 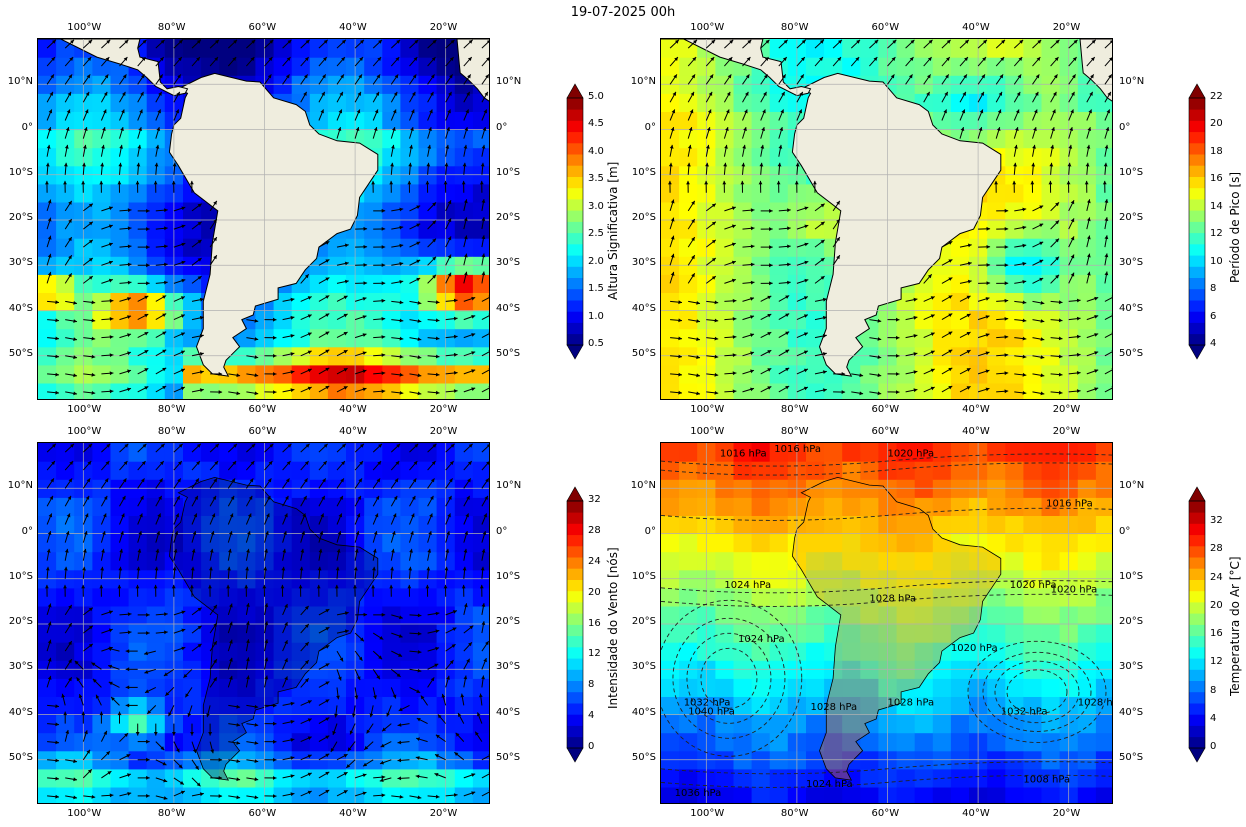 I want to click on colorbar-tick-label: 1.0, so click(x=596, y=316).